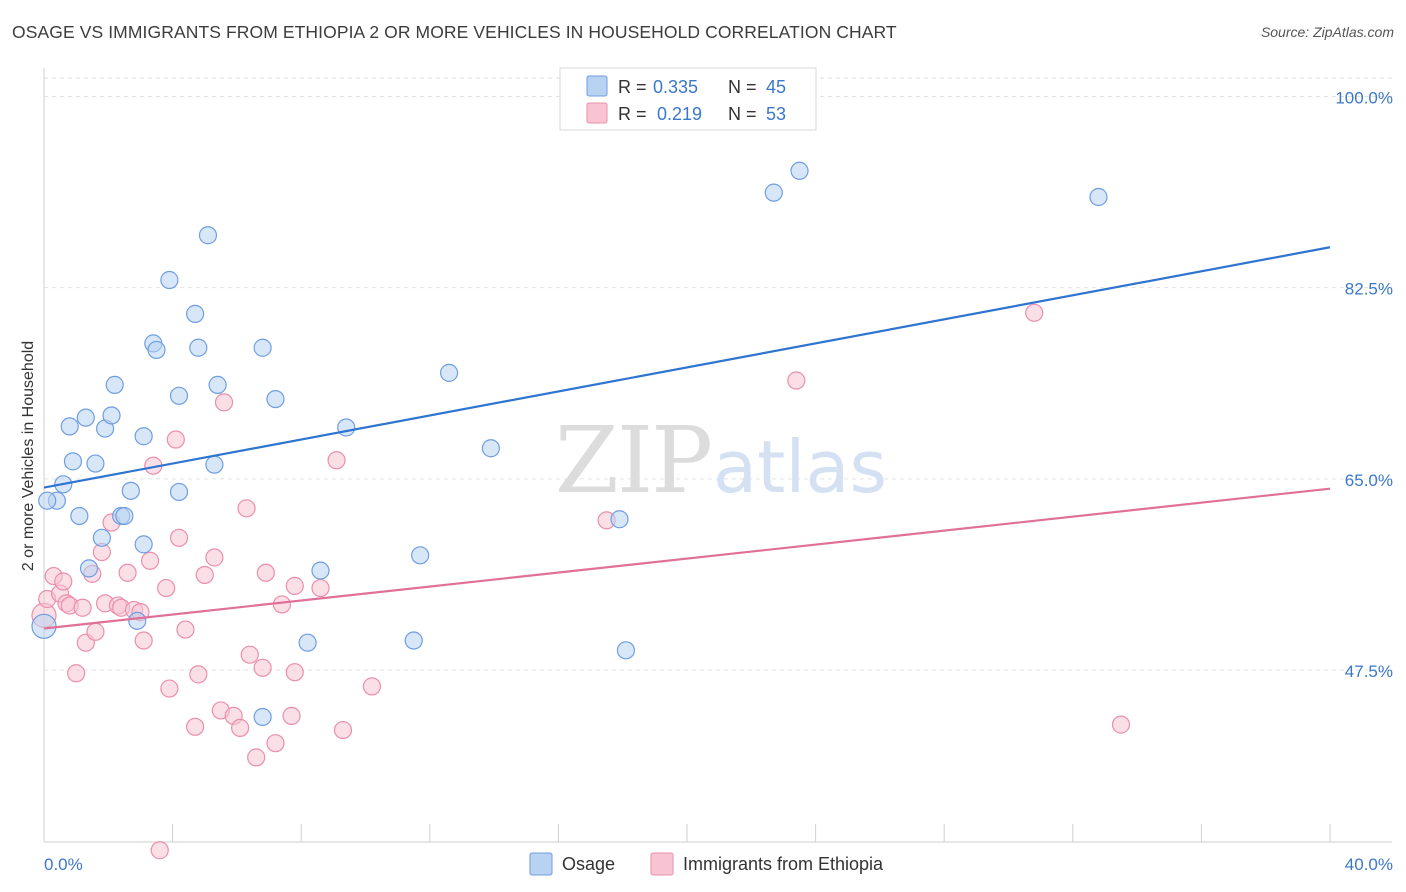 Image resolution: width=1406 pixels, height=892 pixels. I want to click on x-tick-label-0: 0.0%, so click(63, 864).